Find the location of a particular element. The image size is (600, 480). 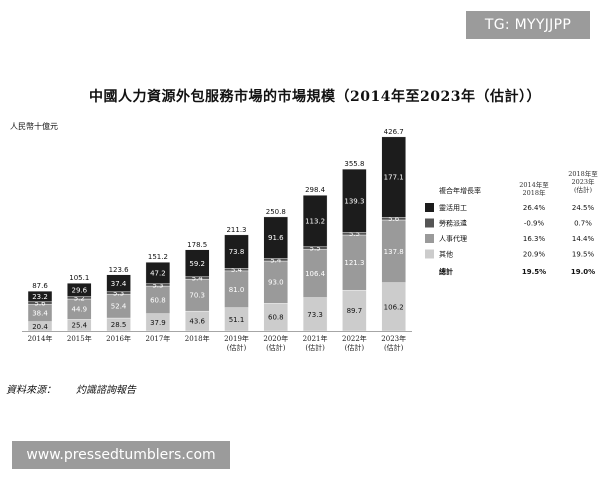

watermark-badge-top: TG: MYYJJPP is located at coordinates (528, 25).